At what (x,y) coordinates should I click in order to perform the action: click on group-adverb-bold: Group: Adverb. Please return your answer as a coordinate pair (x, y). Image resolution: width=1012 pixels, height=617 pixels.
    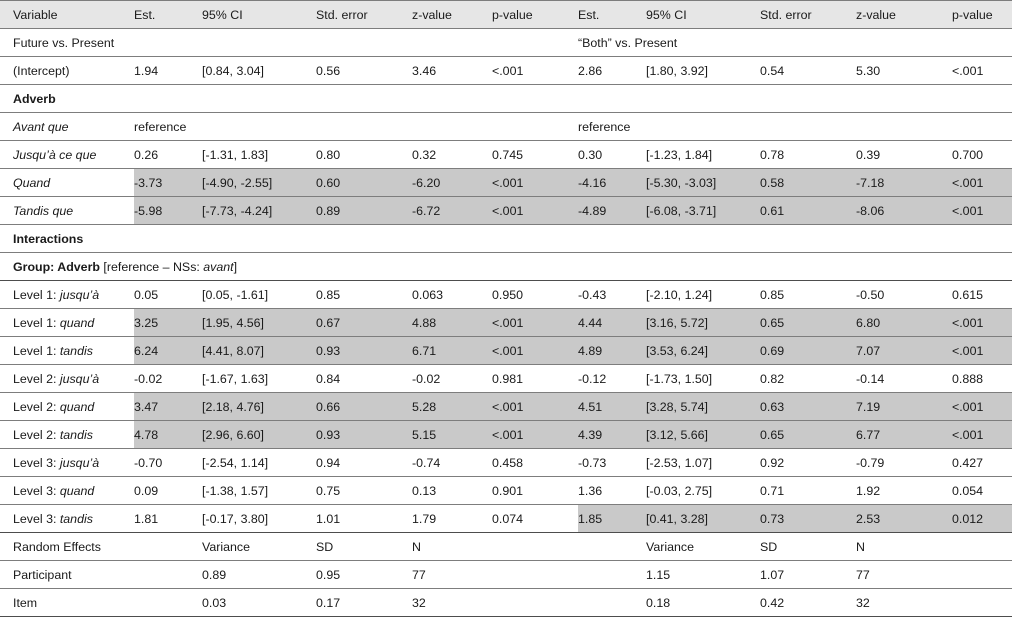
    Looking at the image, I should click on (56, 266).